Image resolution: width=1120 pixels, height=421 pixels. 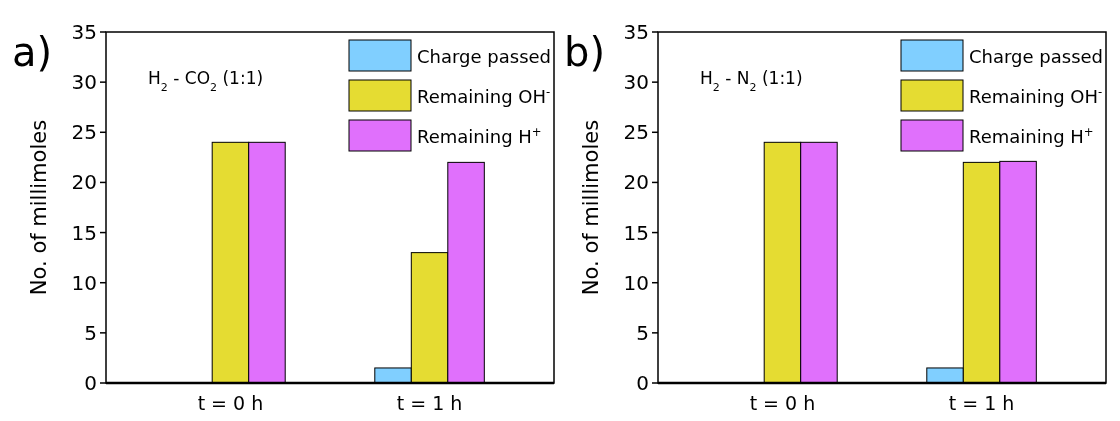 What do you see at coordinates (32, 52) in the screenshot?
I see `chart-title: a)` at bounding box center [32, 52].